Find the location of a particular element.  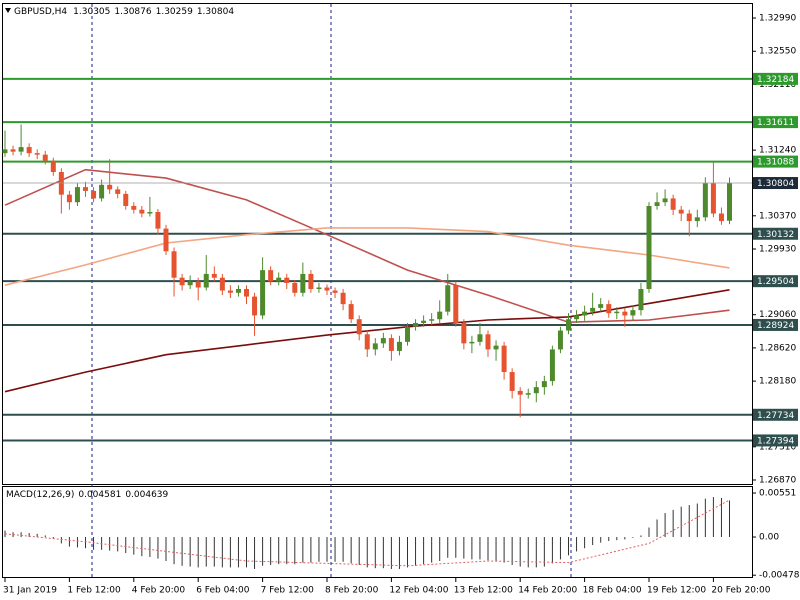

menu-triangle is located at coordinates (8, 10).